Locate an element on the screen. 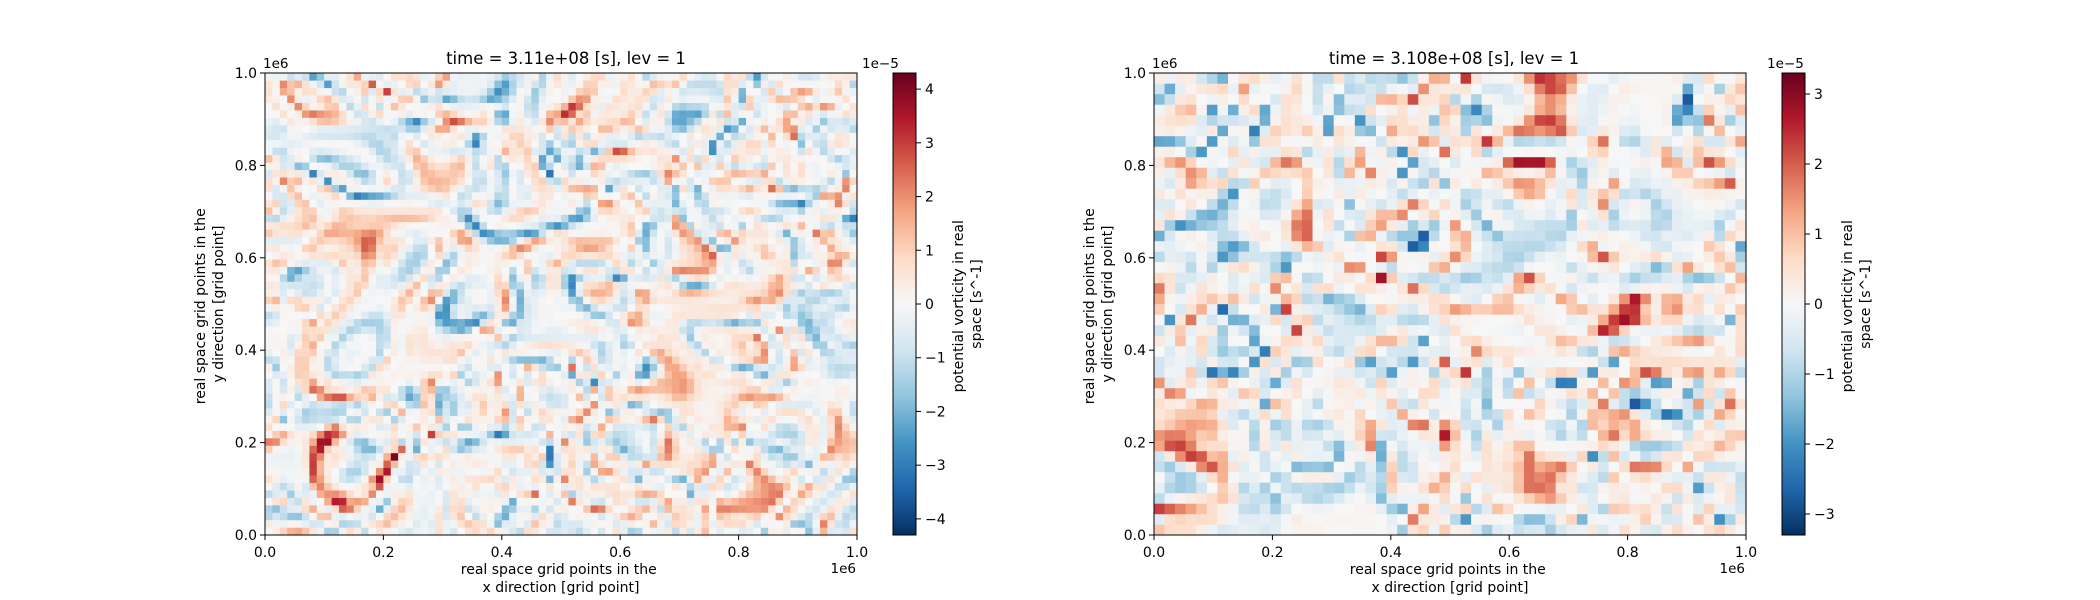 This screenshot has width=2100, height=600. x-tick-label: 0.6 is located at coordinates (620, 553).